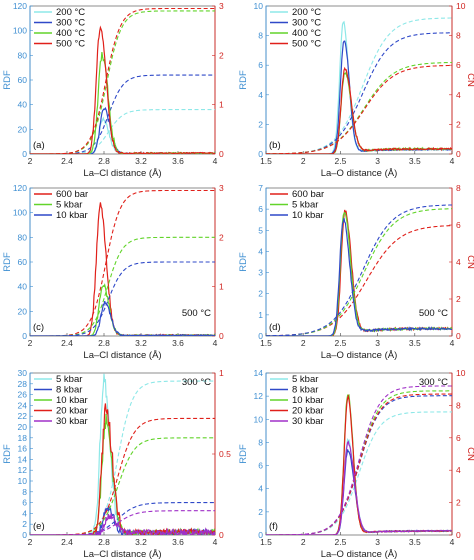  Describe the element at coordinates (275, 327) in the screenshot. I see `panel-letter: (d)` at that location.